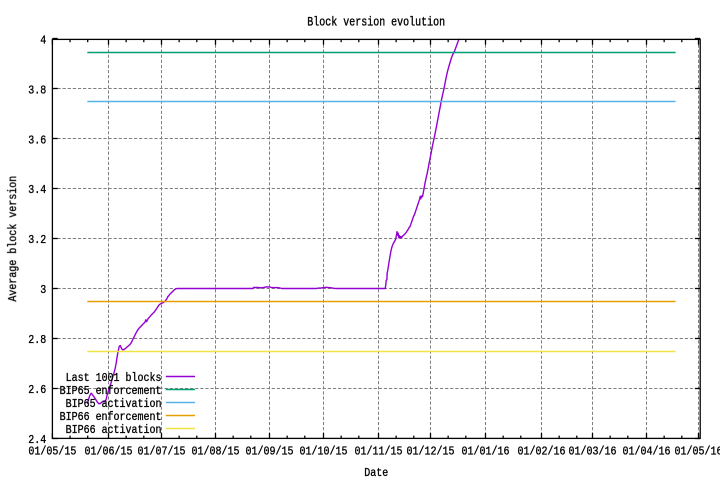 The height and width of the screenshot is (480, 720). What do you see at coordinates (111, 417) in the screenshot?
I see `svg-text: BIP66 enforcement` at bounding box center [111, 417].